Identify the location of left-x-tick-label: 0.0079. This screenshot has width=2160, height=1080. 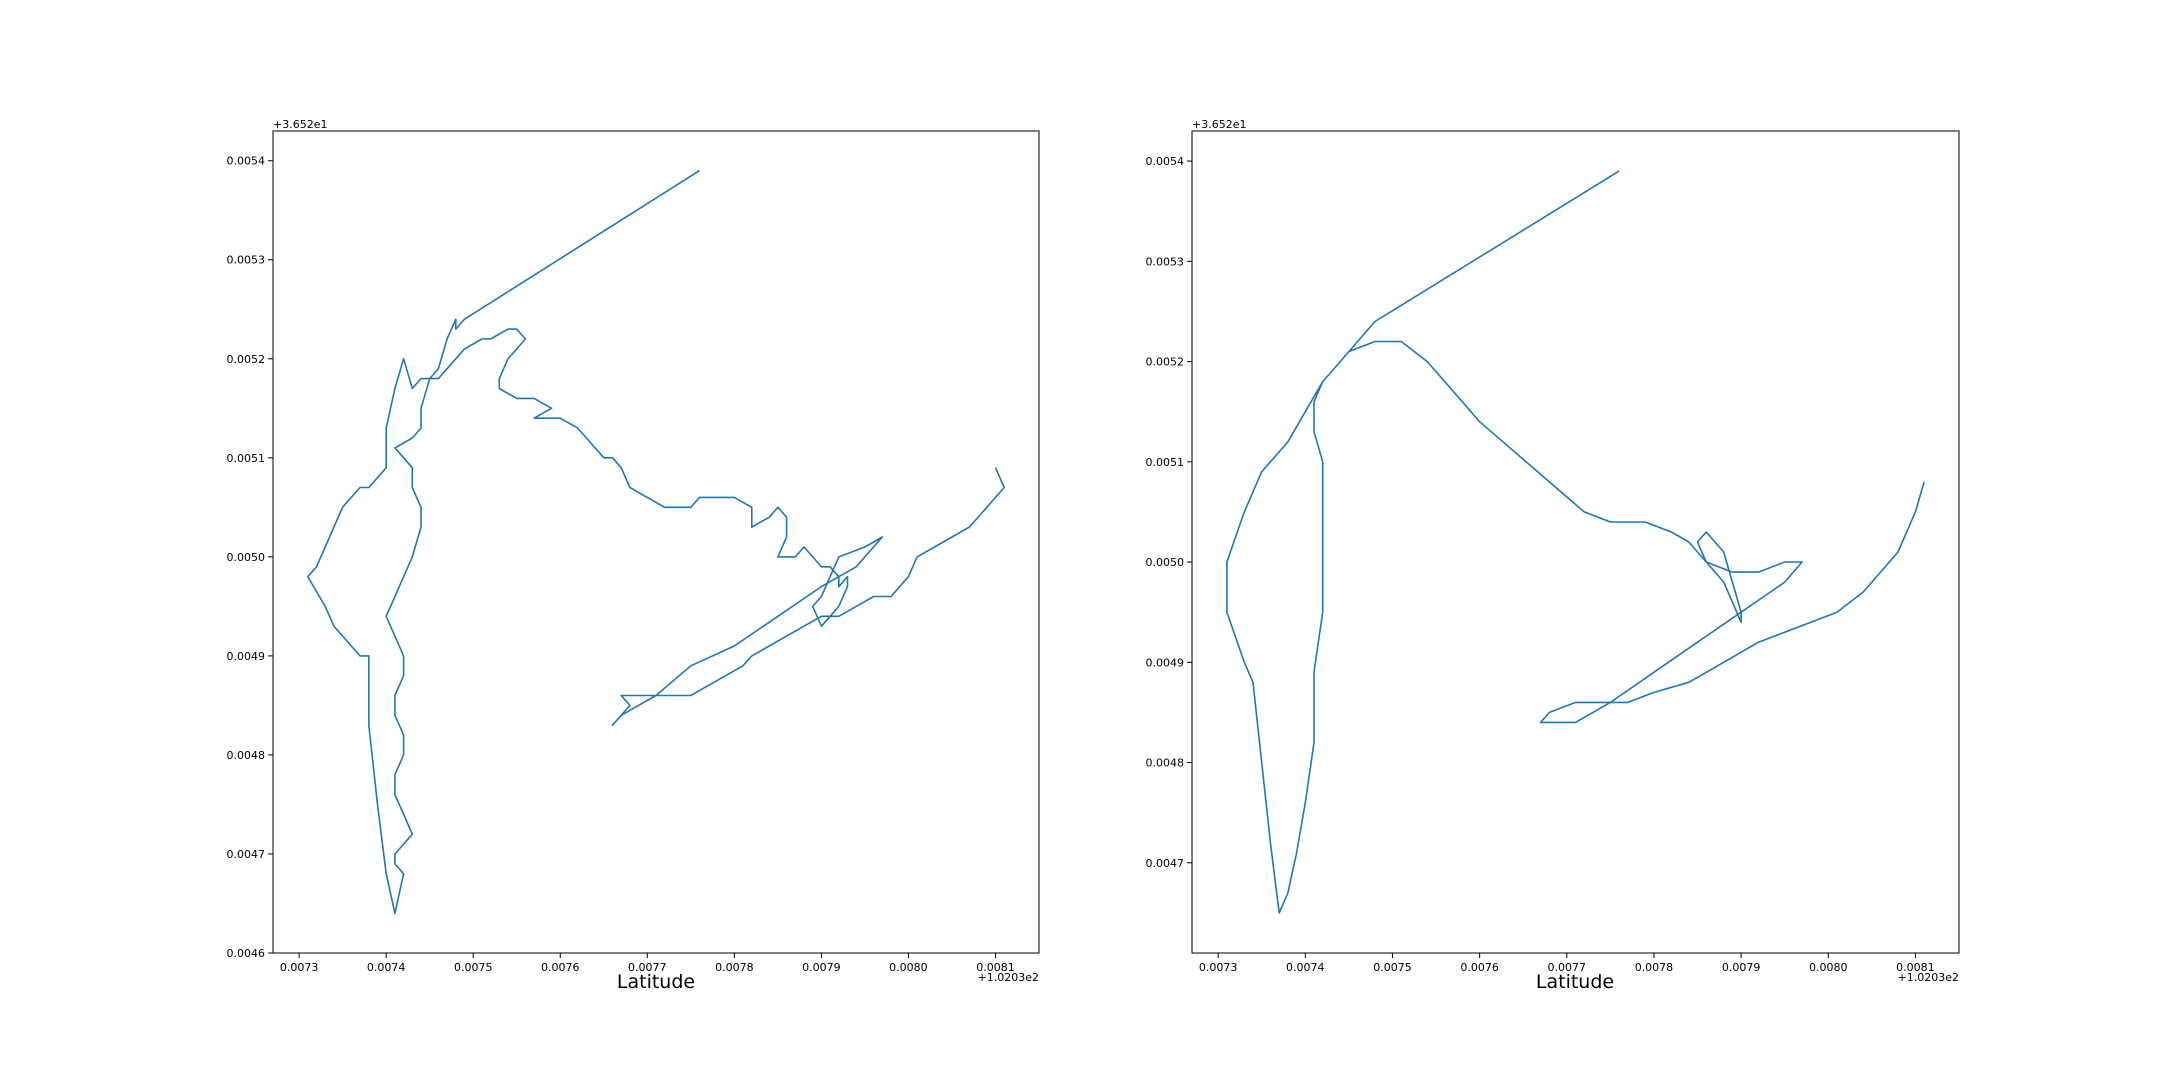
(821, 967).